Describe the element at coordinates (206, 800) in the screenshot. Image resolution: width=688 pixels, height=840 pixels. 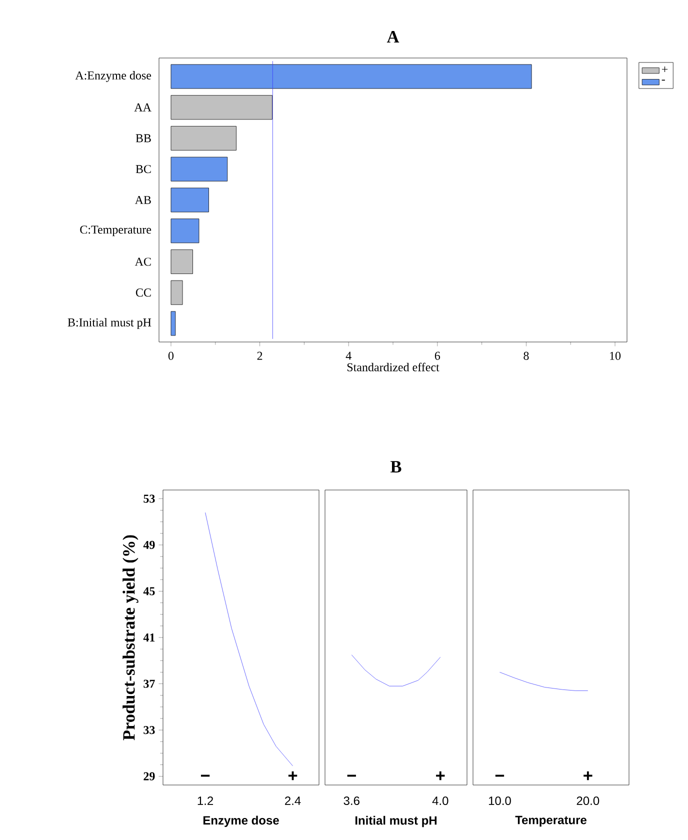
I see `x-tick-label: 1.2` at that location.